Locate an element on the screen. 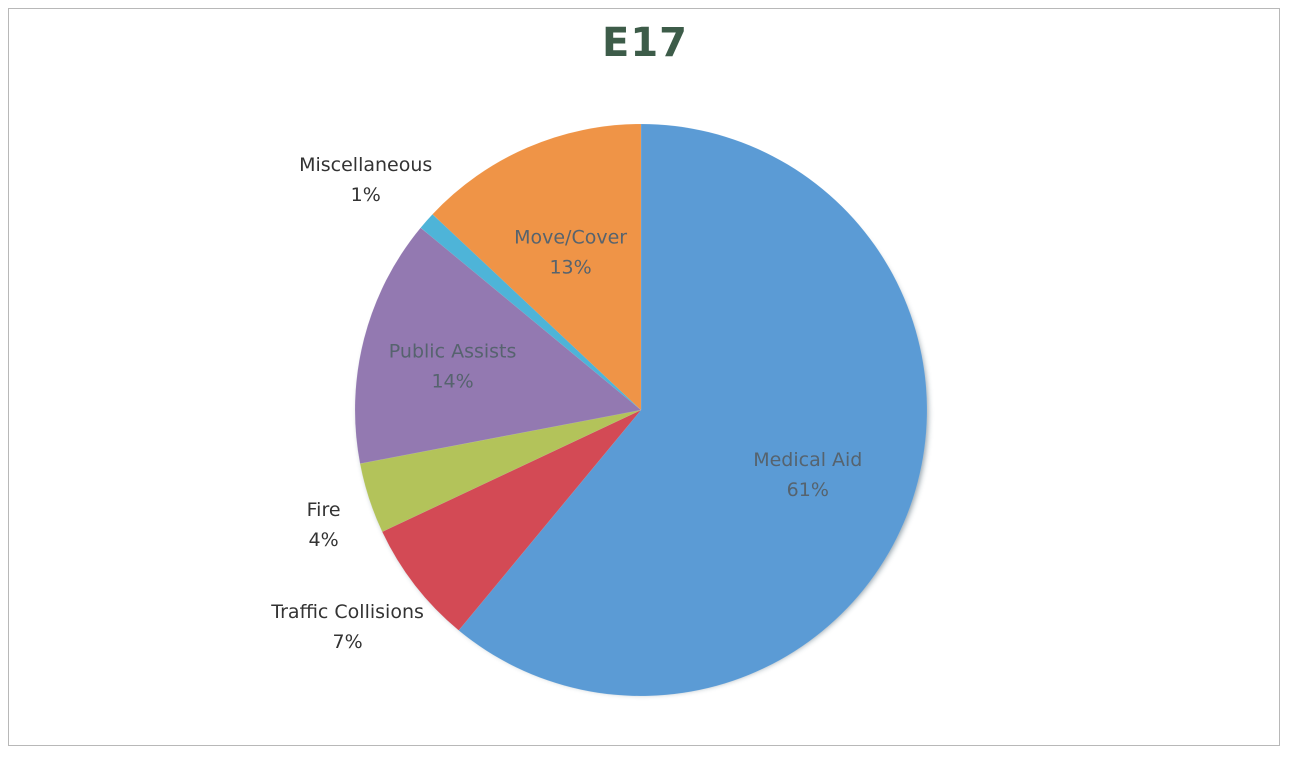 The width and height of the screenshot is (1290, 757). slice-percentage-label: 13% is located at coordinates (570, 267).